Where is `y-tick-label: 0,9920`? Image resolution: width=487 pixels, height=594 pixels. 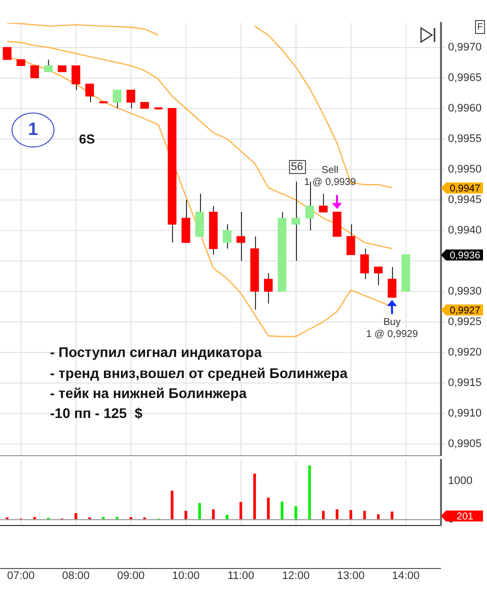
y-tick-label: 0,9920 is located at coordinates (465, 352).